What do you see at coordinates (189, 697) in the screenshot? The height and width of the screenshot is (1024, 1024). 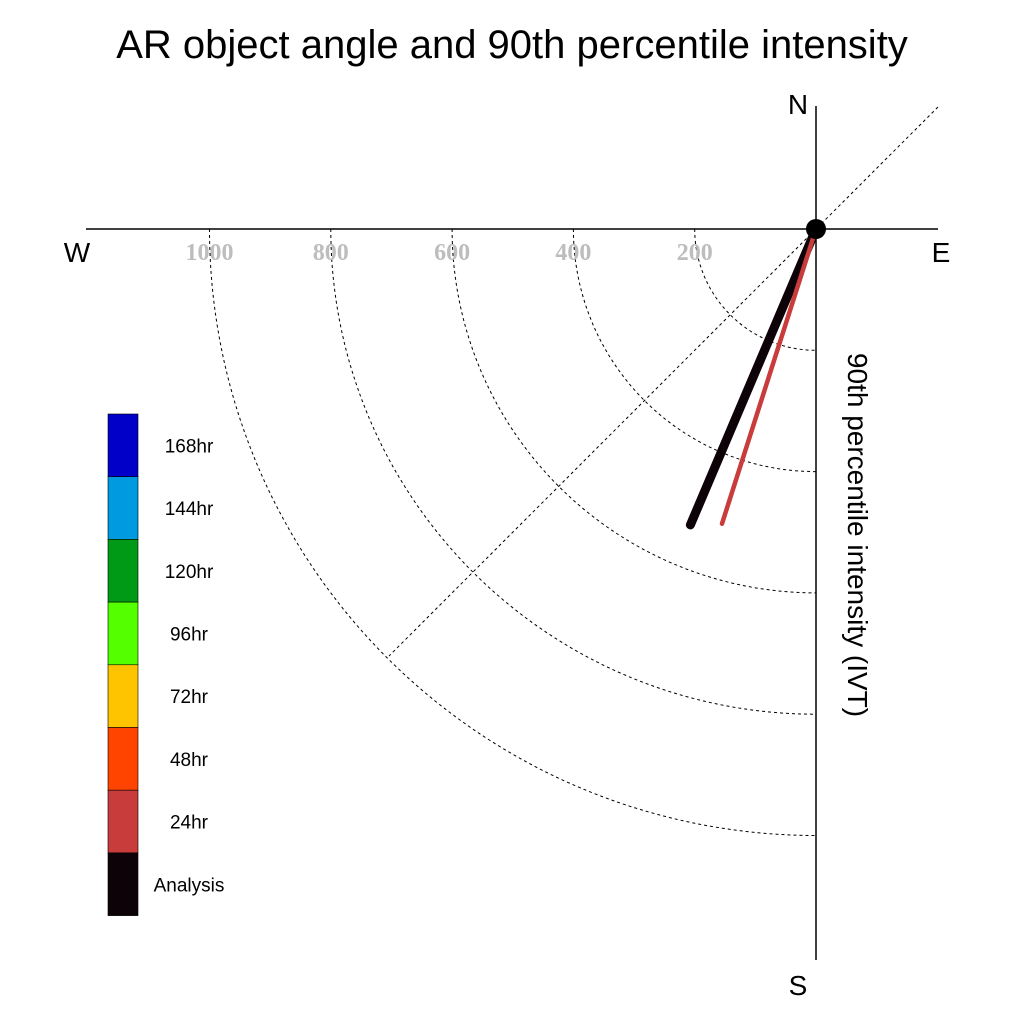 I see `legend-label-72hr: 72hr` at bounding box center [189, 697].